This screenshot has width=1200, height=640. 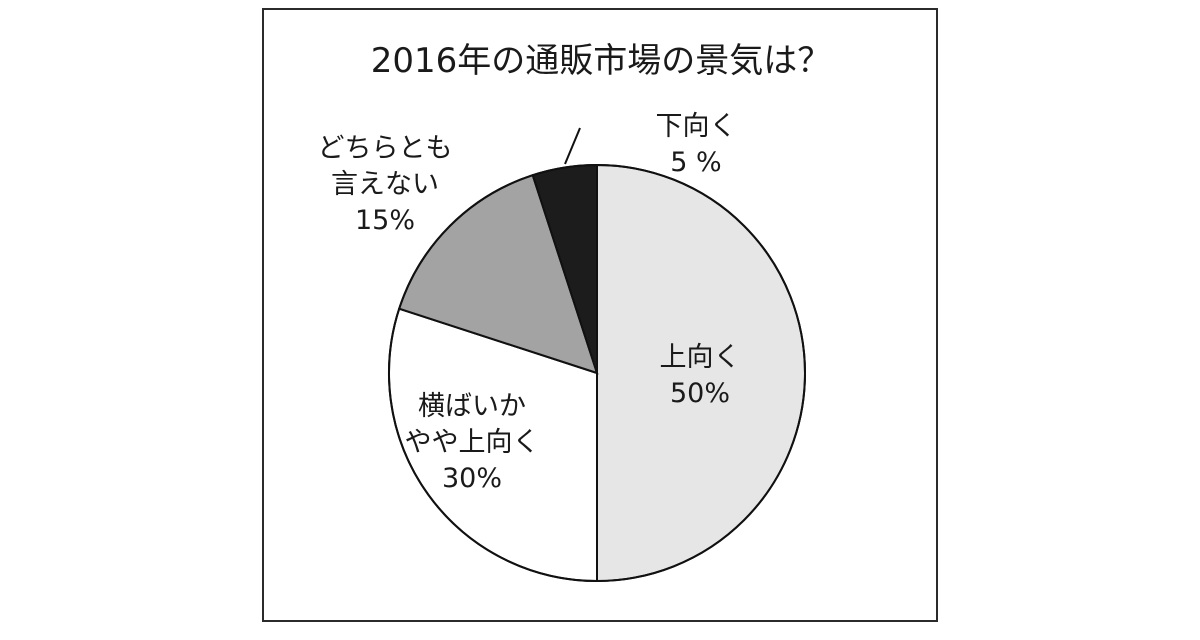 I want to click on slice-label-line: どちらとも, so click(x=385, y=148).